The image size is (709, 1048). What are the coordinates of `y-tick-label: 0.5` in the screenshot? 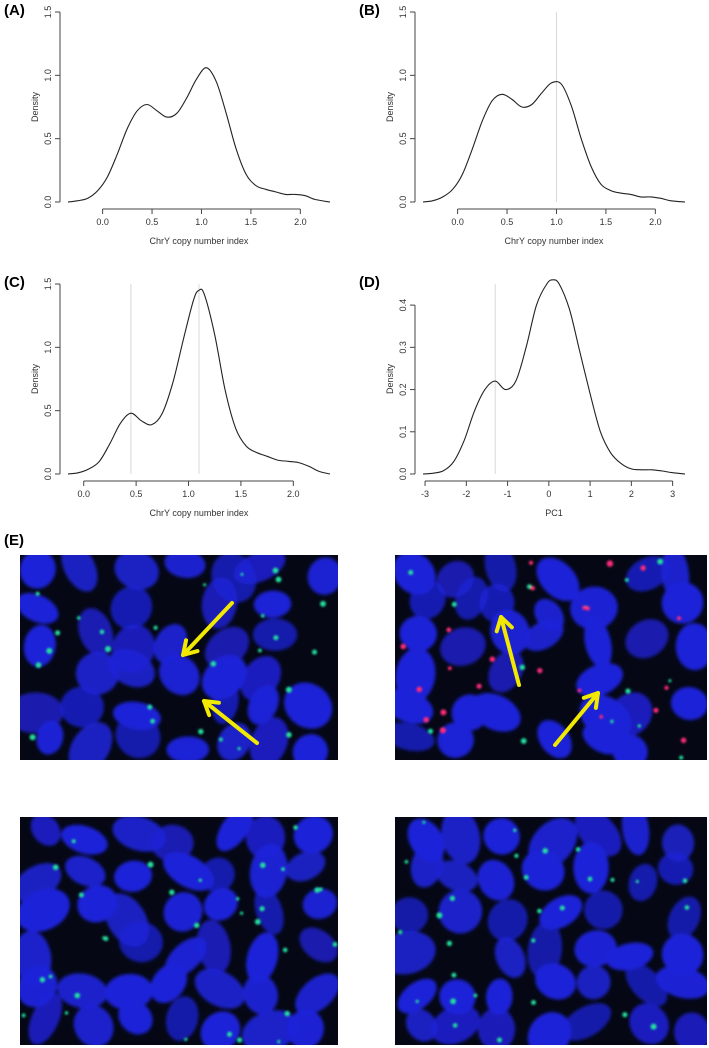 It's located at (403, 138).